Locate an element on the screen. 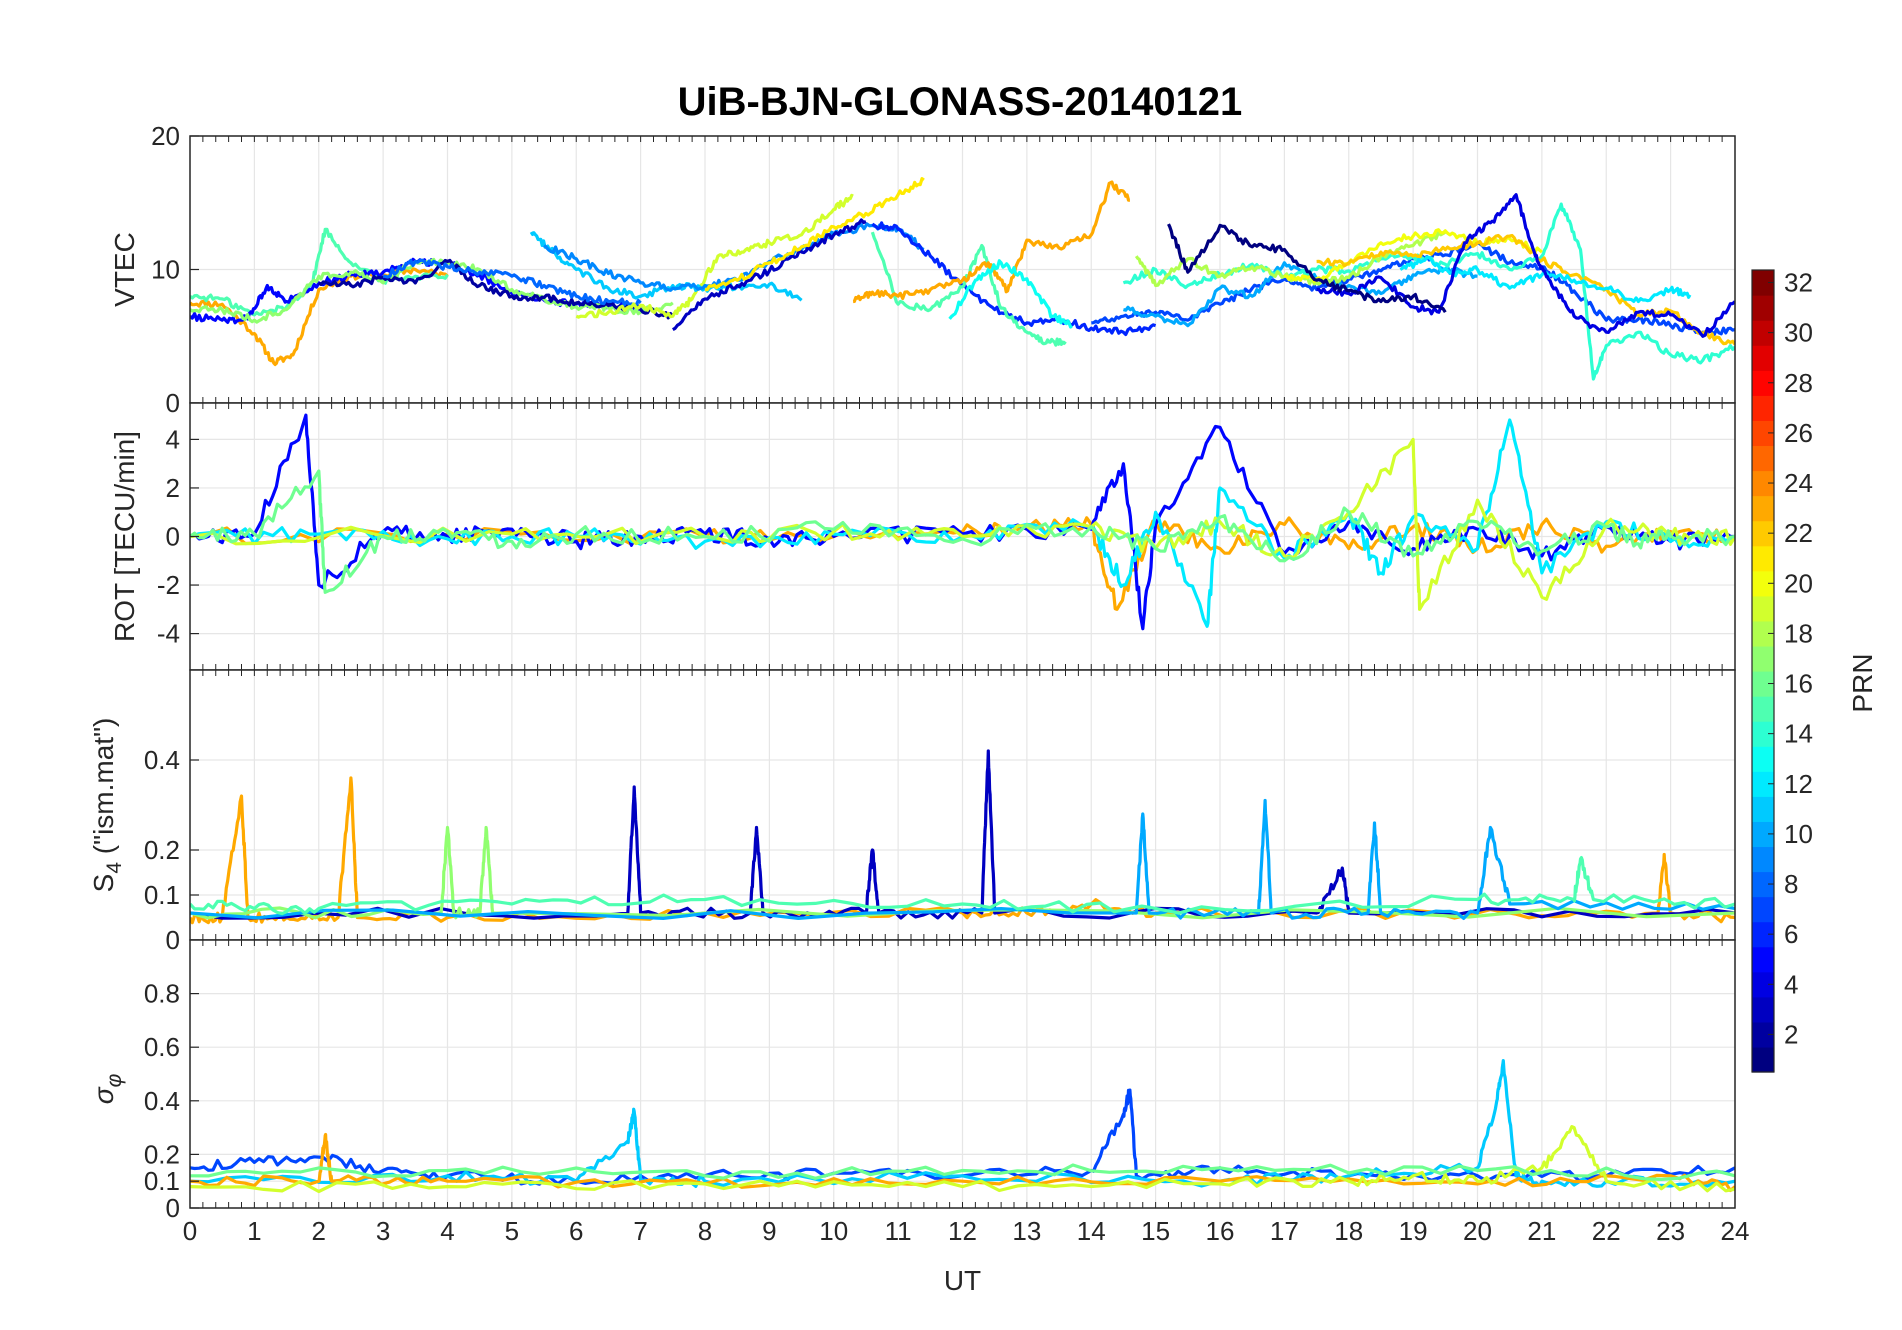 Image resolution: width=1902 pixels, height=1330 pixels. colorbar-cells is located at coordinates (1763, 671).